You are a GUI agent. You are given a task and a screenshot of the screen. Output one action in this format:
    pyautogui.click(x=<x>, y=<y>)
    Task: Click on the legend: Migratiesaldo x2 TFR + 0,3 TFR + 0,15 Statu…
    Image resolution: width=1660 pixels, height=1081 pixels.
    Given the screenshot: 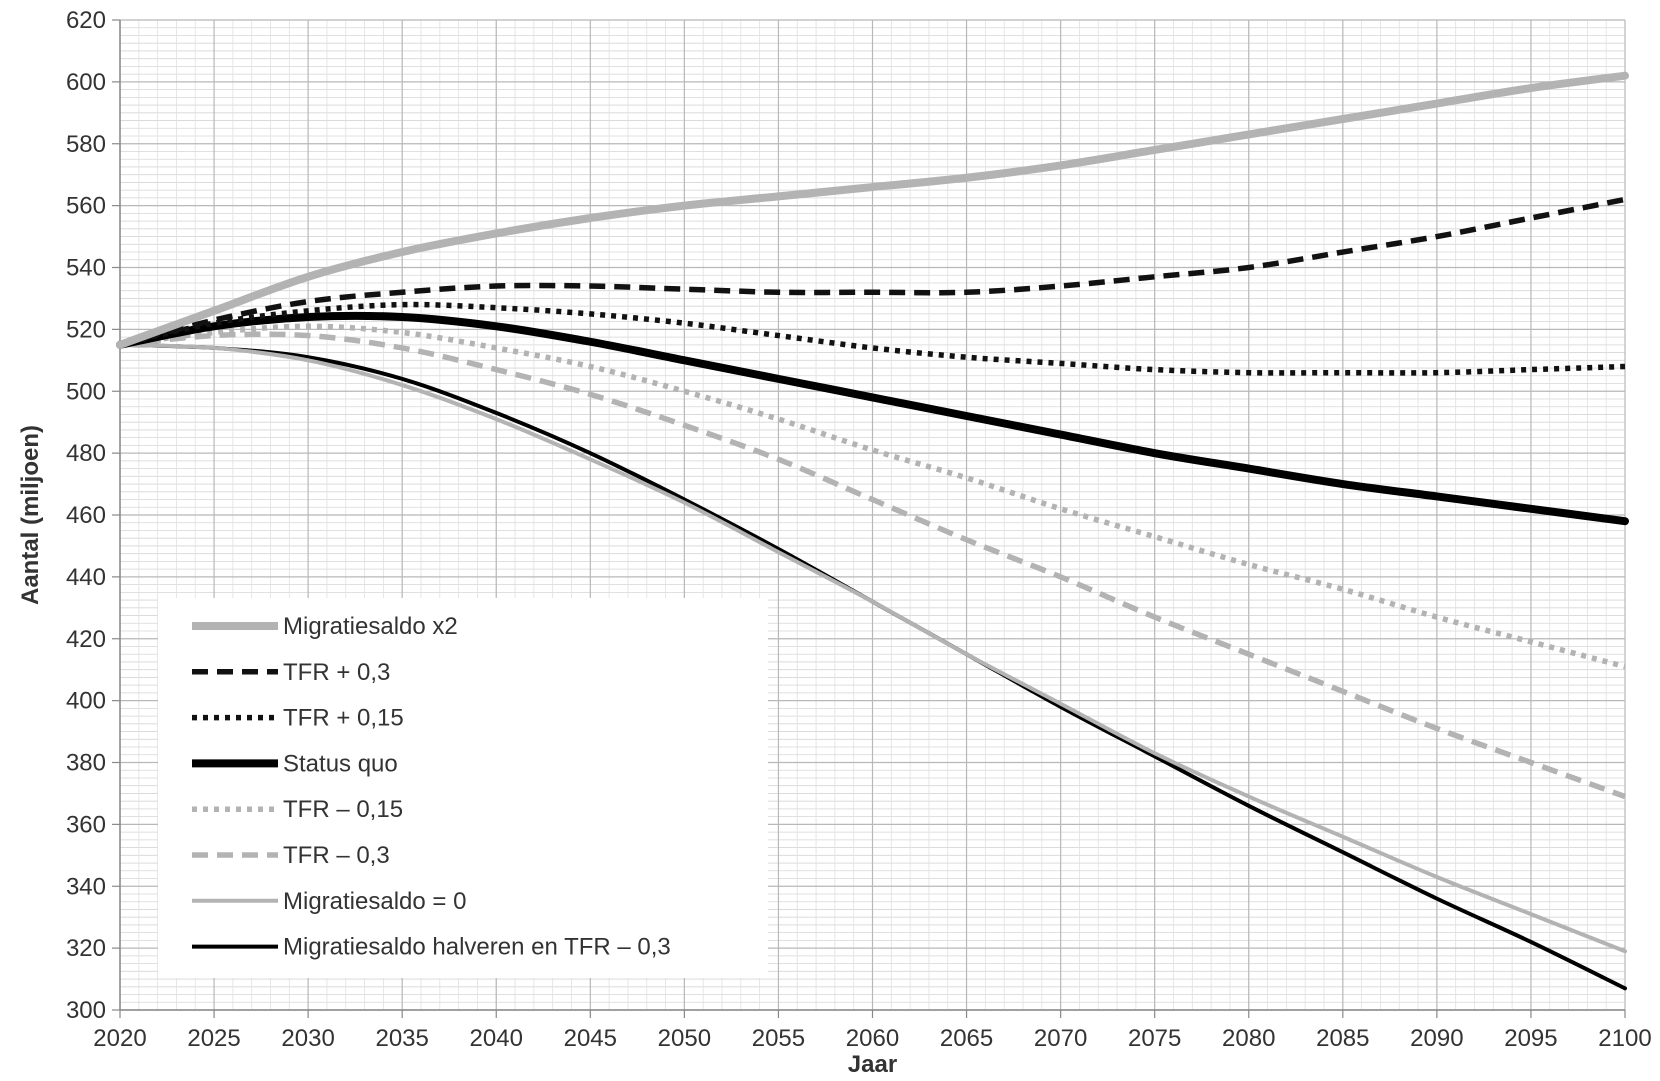 What is the action you would take?
    pyautogui.click(x=463, y=788)
    